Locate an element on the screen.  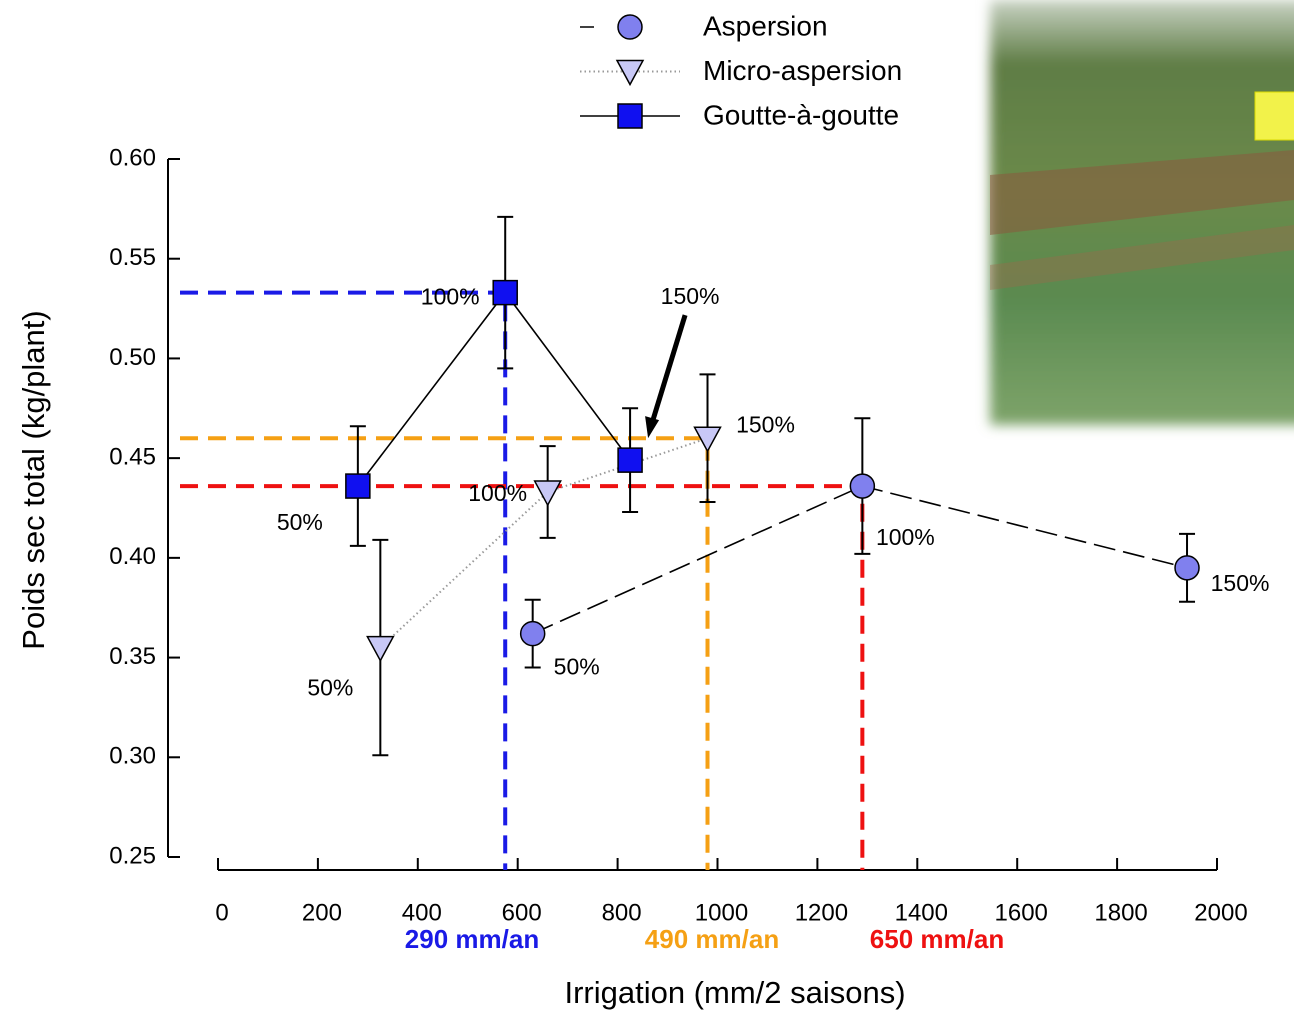
photo is located at coordinates (1142, 212).